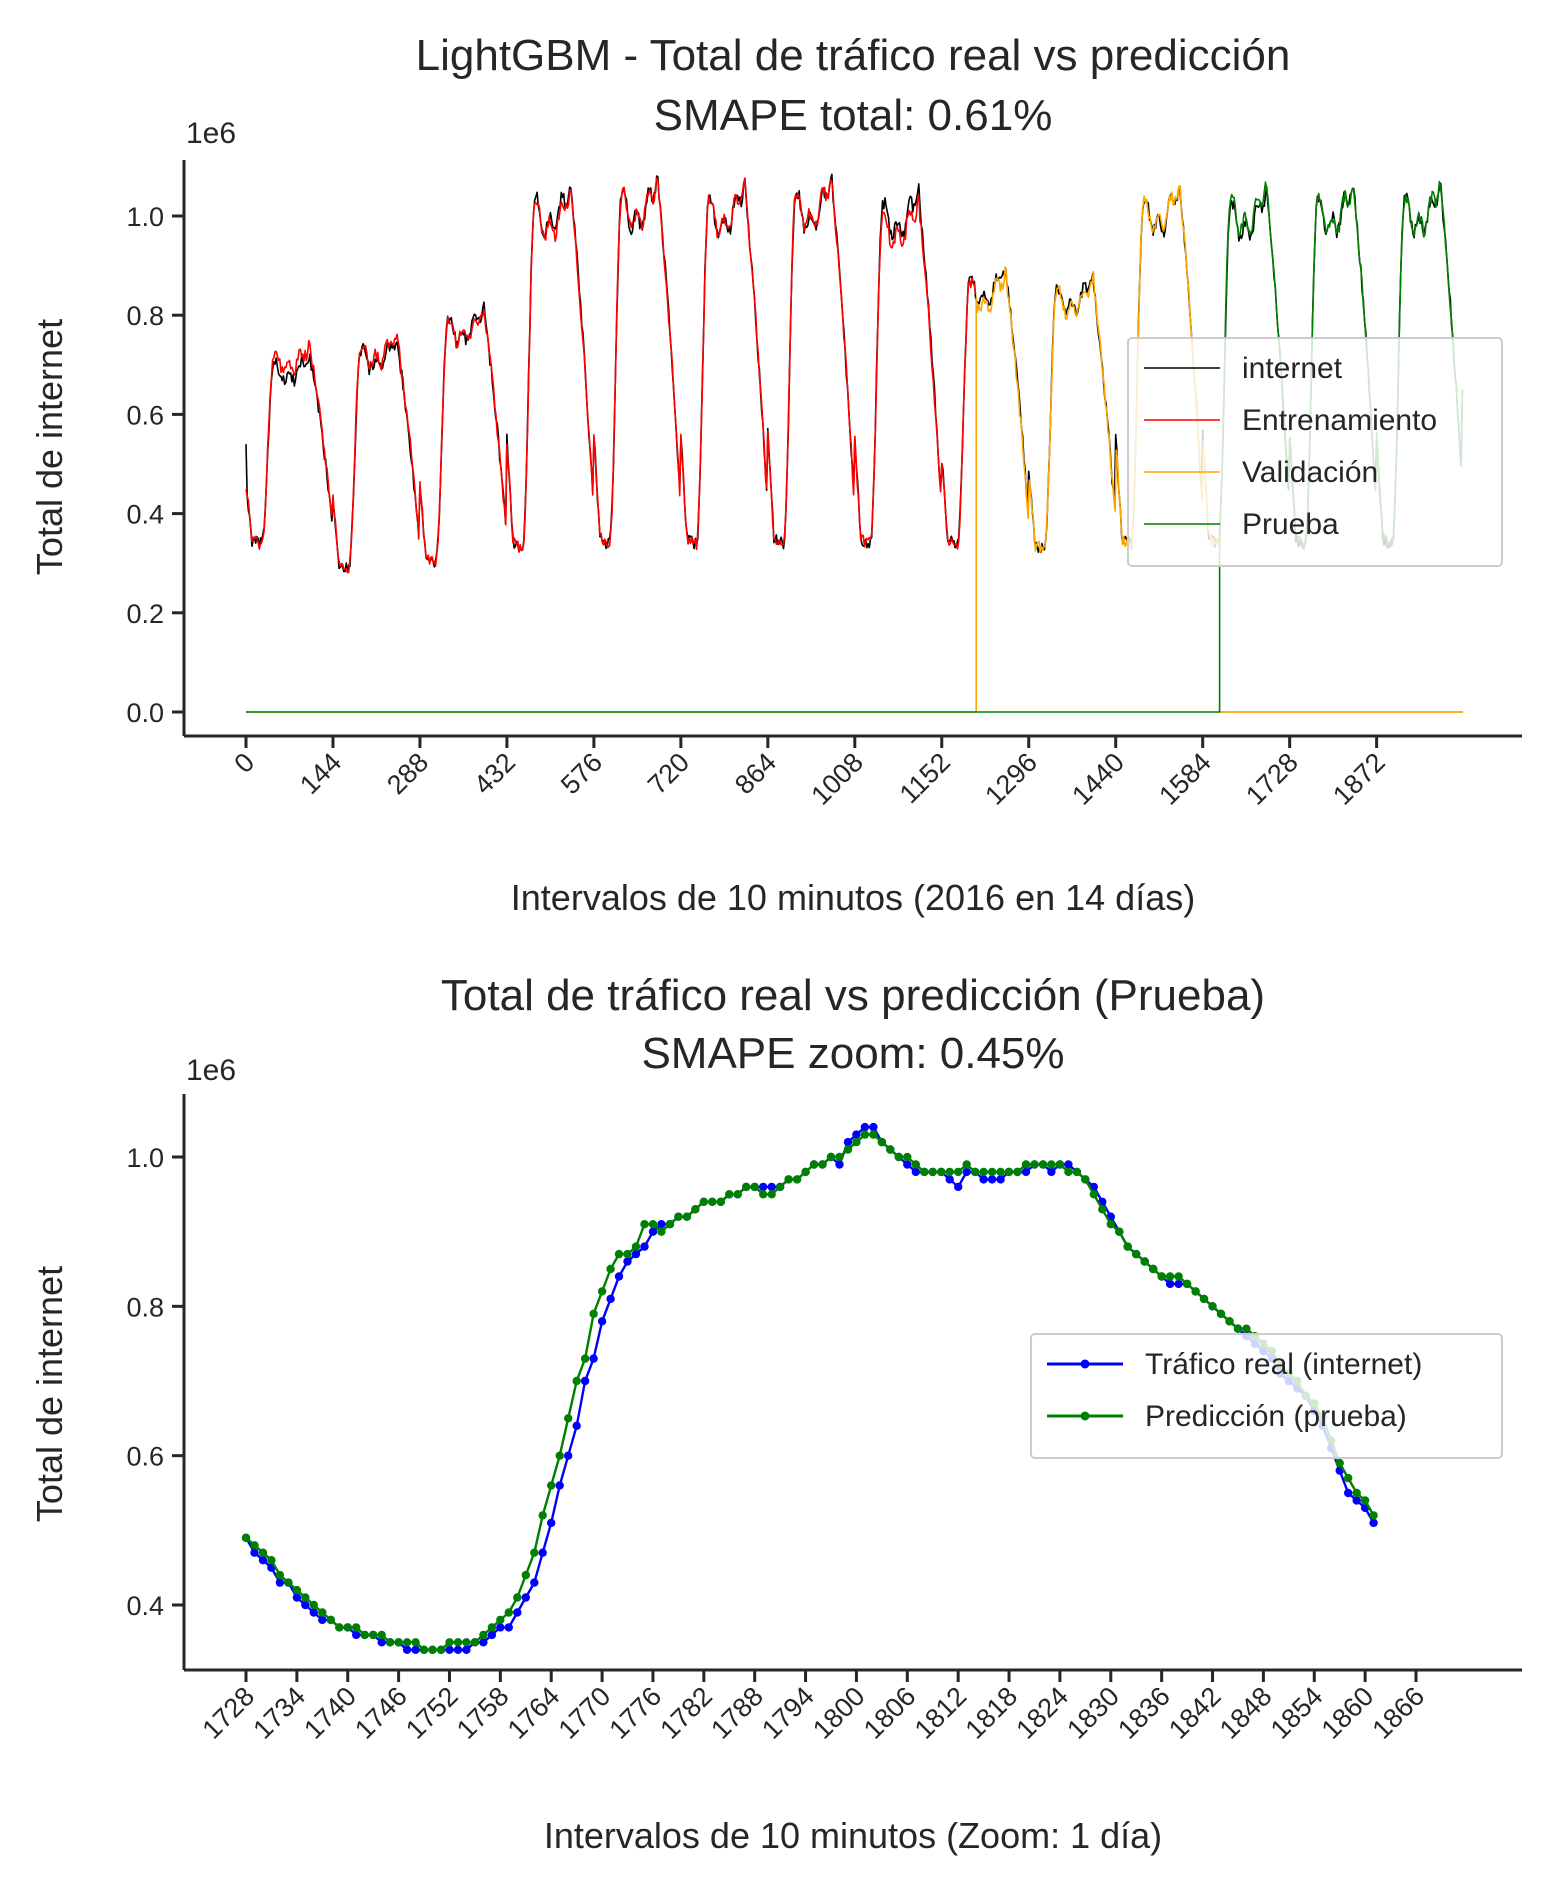 This screenshot has height=1877, width=1542. I want to click on y-tick-label: 0.8, so click(145, 316).